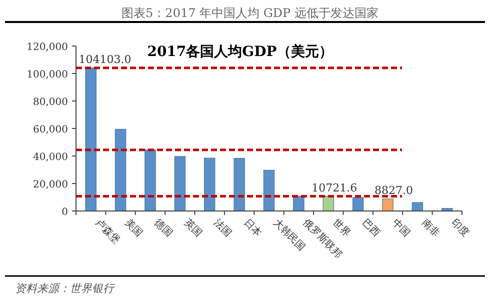  What do you see at coordinates (252, 228) in the screenshot?
I see `x-tick-label: 日本` at bounding box center [252, 228].